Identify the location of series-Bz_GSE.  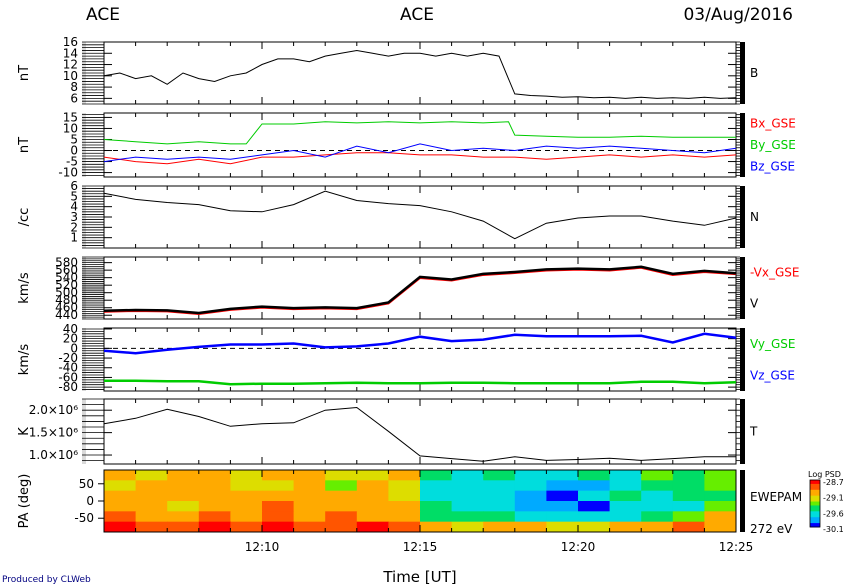
(420, 153).